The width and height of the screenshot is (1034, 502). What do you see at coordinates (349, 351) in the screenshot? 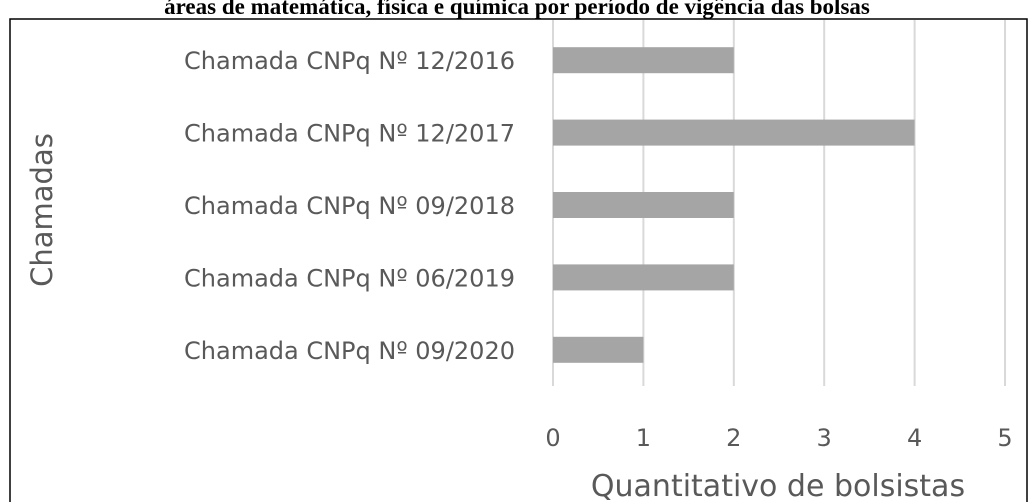
I see `y-tick-label: Chamada CNPq Nº 09/2020` at bounding box center [349, 351].